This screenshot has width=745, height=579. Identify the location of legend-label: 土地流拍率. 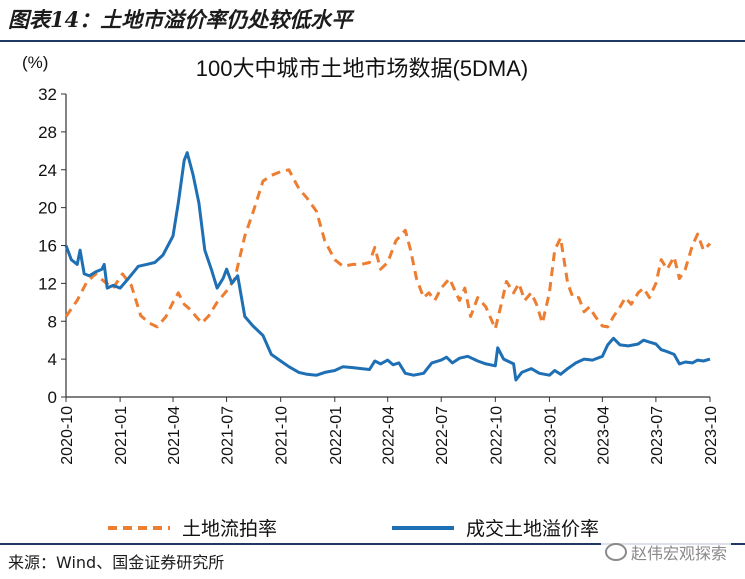
(229, 528).